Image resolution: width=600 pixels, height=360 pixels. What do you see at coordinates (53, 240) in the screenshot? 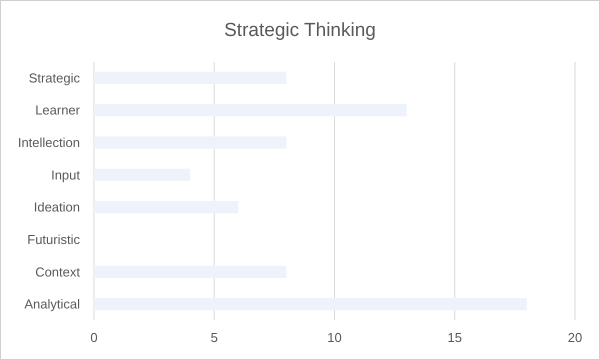
I see `y-tick-label: Futuristic` at bounding box center [53, 240].